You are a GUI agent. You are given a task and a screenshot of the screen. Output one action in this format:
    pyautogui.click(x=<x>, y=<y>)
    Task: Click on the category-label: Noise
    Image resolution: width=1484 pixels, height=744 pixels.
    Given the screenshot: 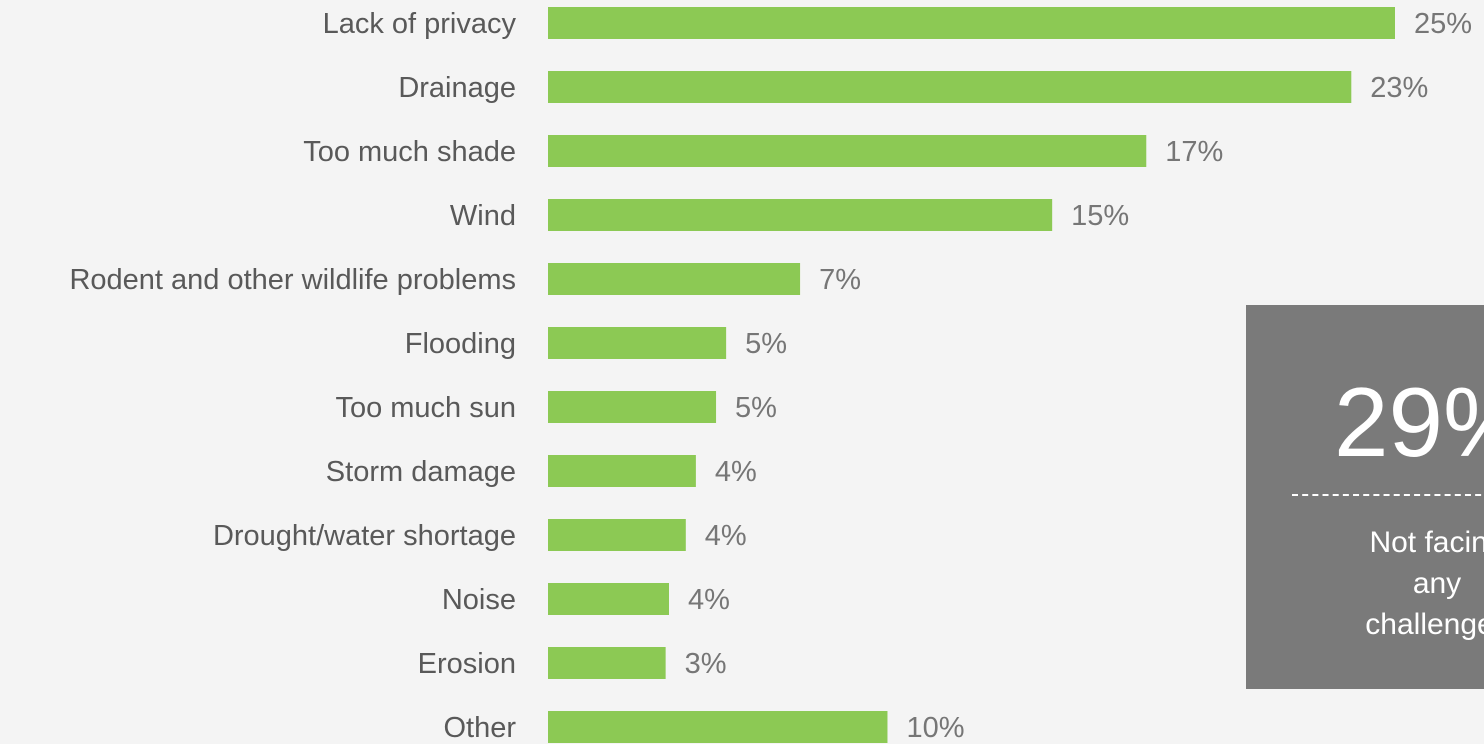 What is the action you would take?
    pyautogui.click(x=479, y=600)
    